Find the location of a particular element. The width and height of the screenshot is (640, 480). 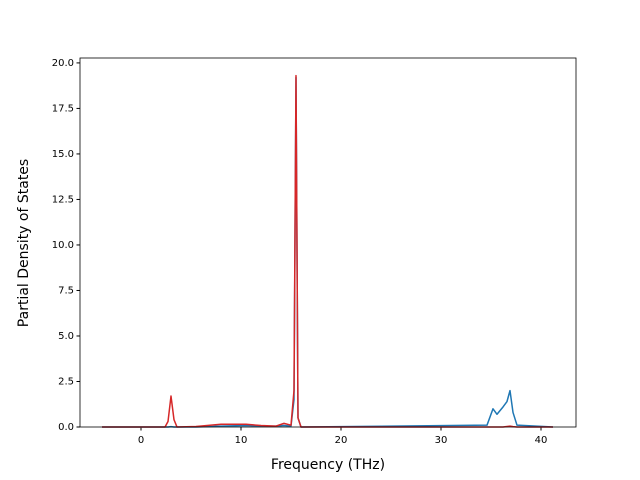

y-axis-label: Partial Density of States is located at coordinates (24, 243).